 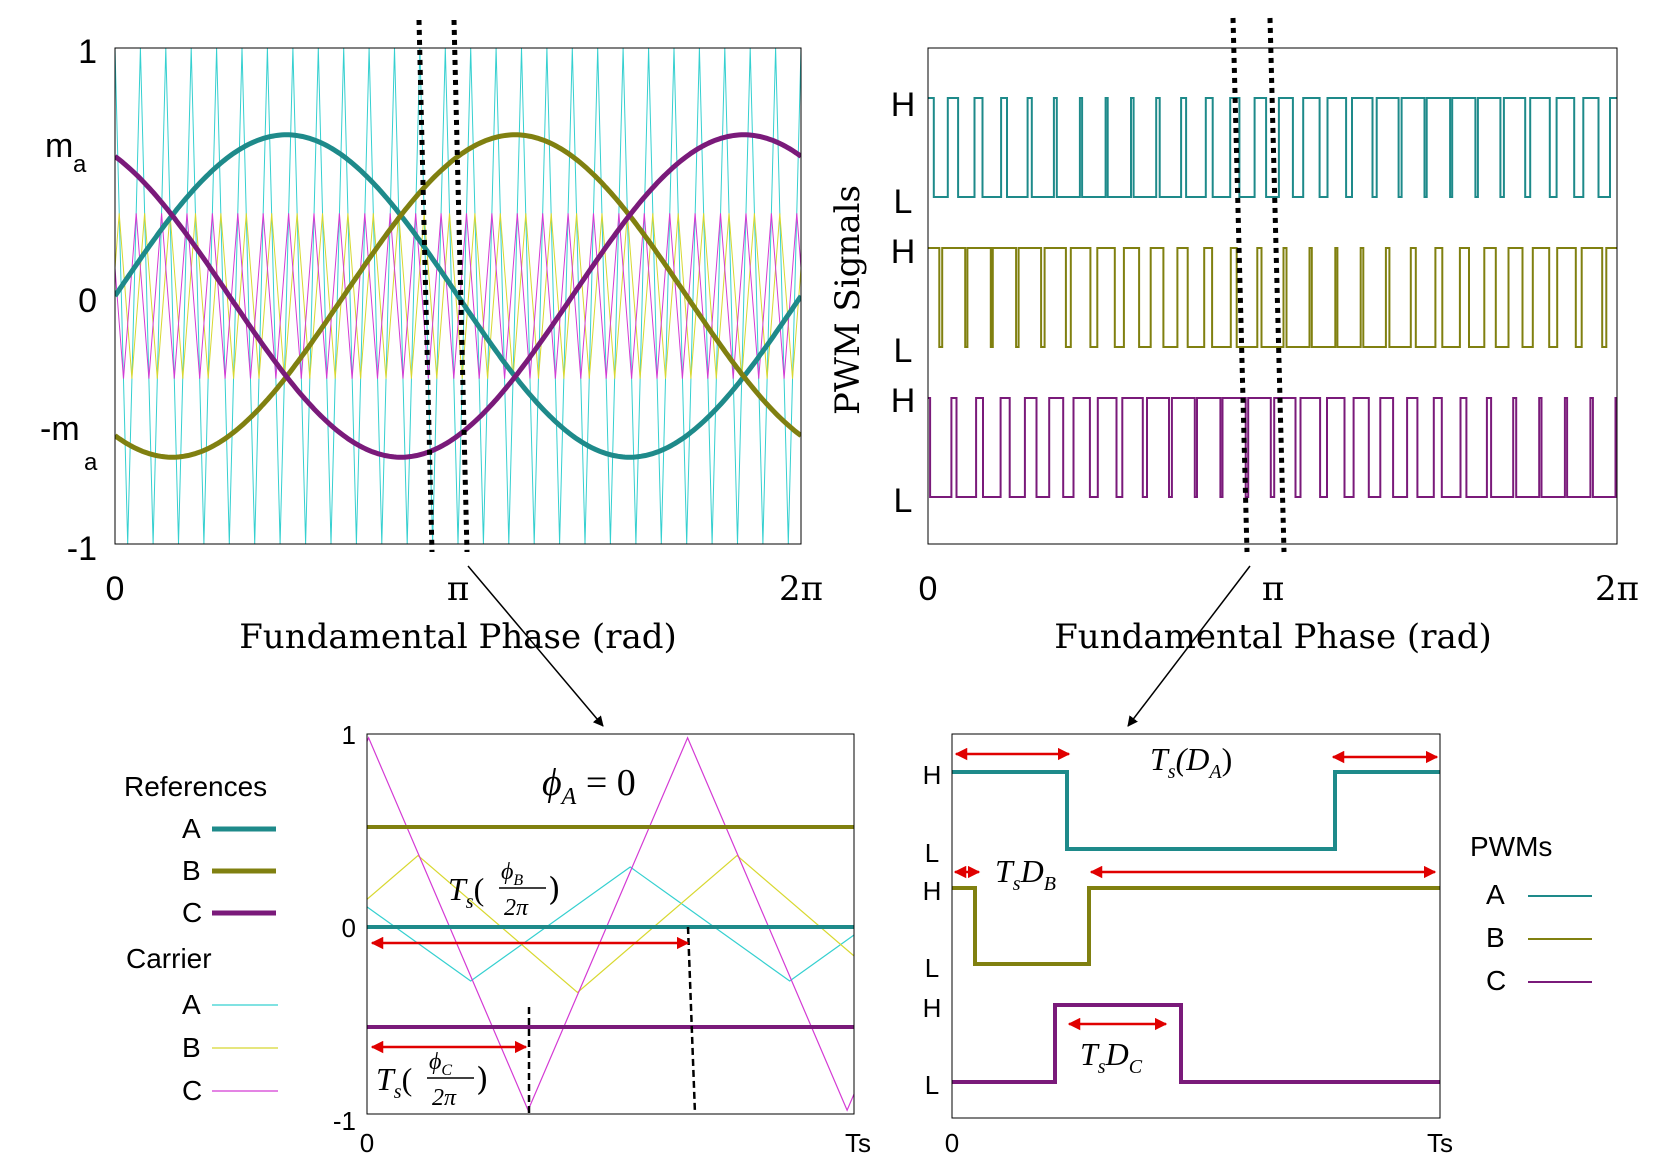 What do you see at coordinates (87, 301) in the screenshot?
I see `tl-ytick-0: 0` at bounding box center [87, 301].